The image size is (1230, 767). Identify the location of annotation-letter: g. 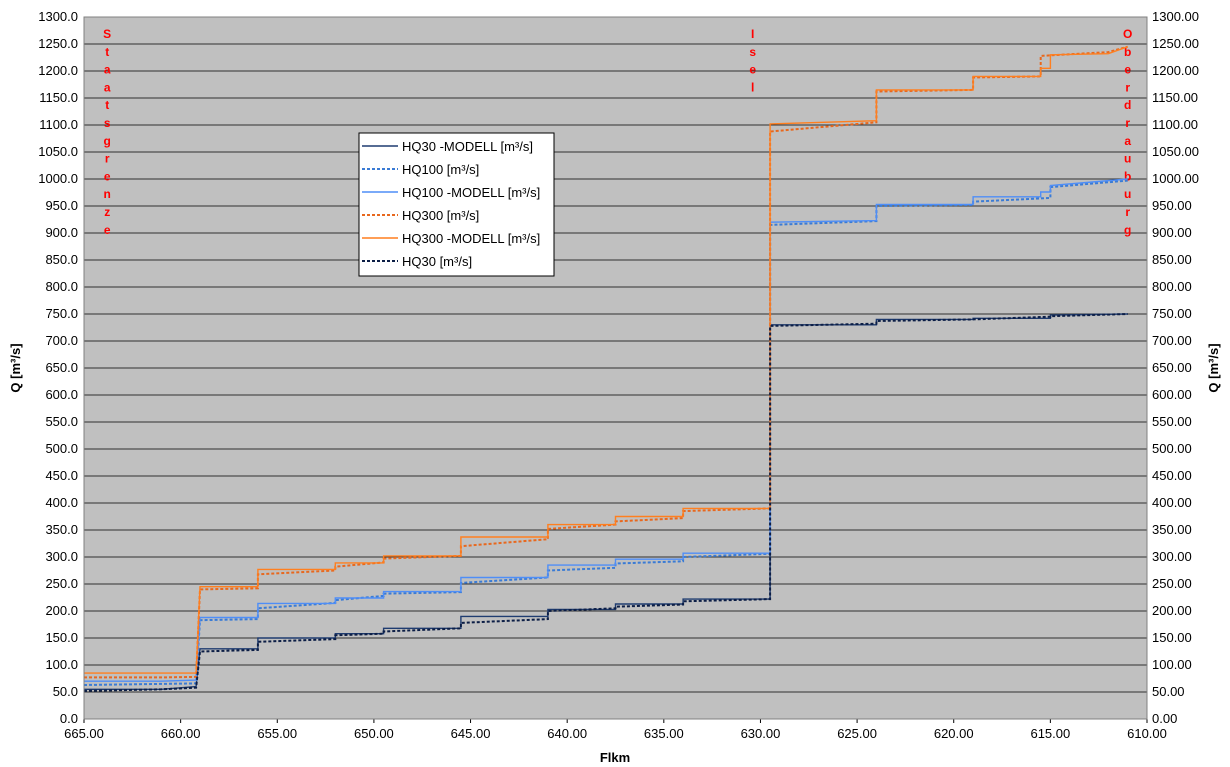
(1127, 230).